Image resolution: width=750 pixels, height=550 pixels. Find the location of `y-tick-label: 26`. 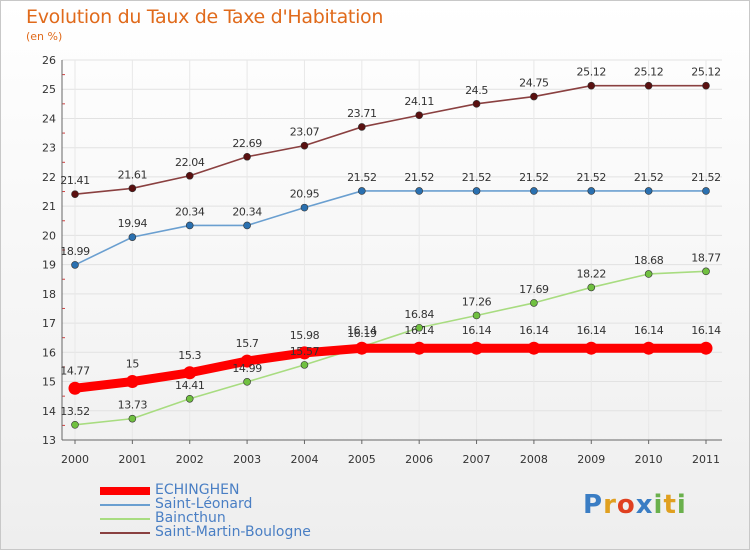

y-tick-label: 26 is located at coordinates (49, 60).